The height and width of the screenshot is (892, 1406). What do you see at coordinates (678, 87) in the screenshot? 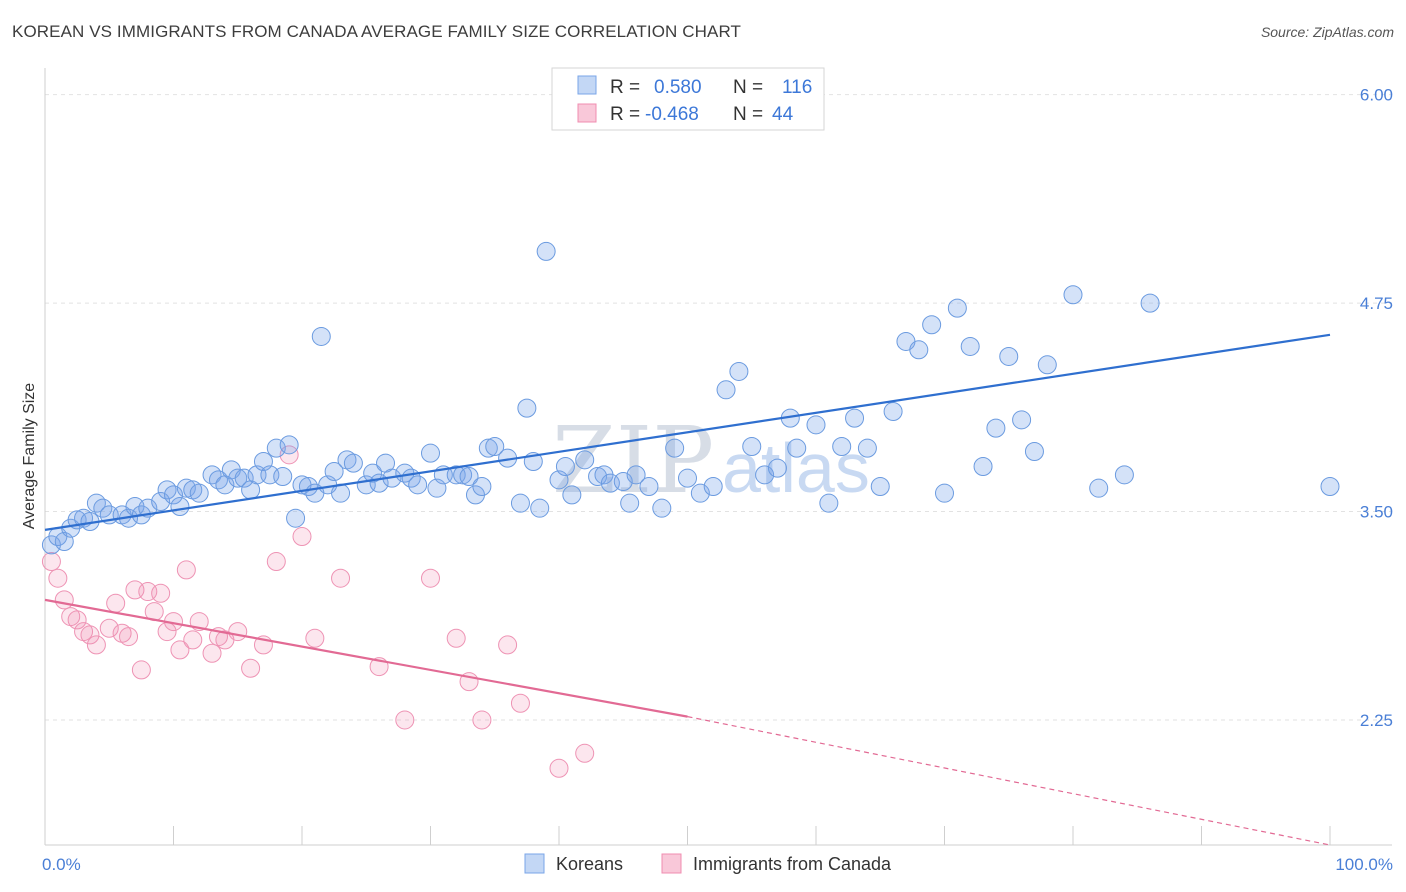
I see `legend-r-value: 0.580` at bounding box center [678, 87].